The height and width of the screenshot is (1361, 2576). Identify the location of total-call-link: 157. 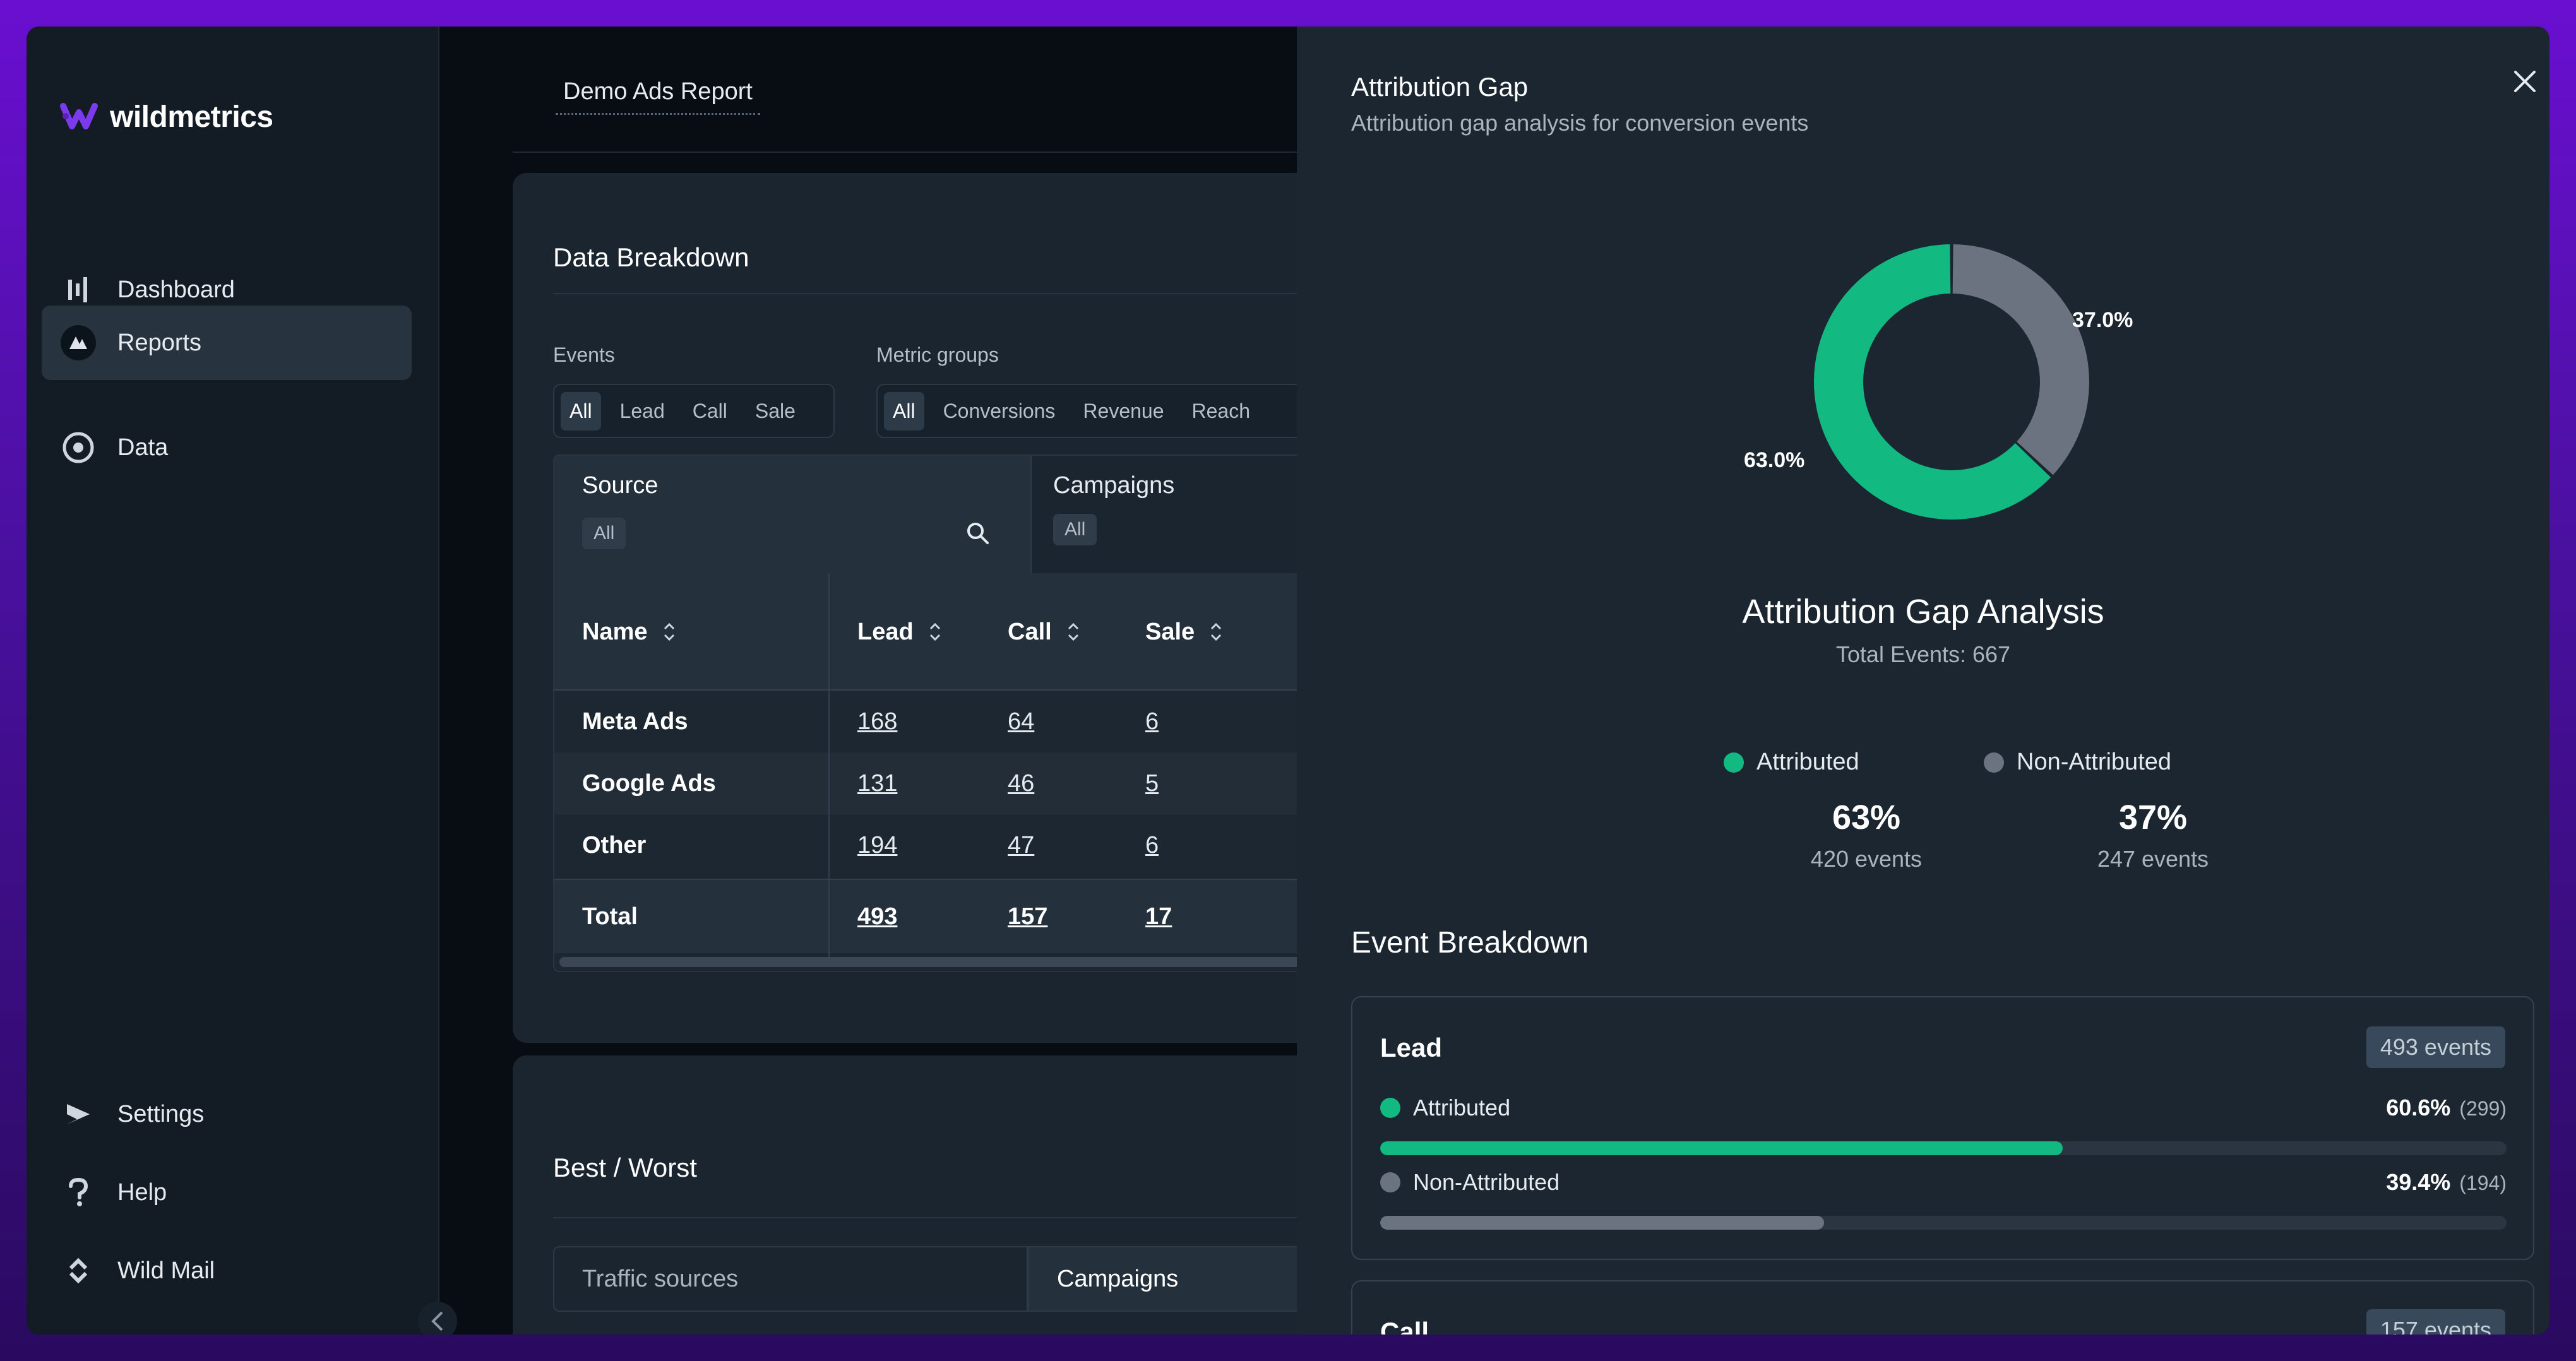
(1028, 916).